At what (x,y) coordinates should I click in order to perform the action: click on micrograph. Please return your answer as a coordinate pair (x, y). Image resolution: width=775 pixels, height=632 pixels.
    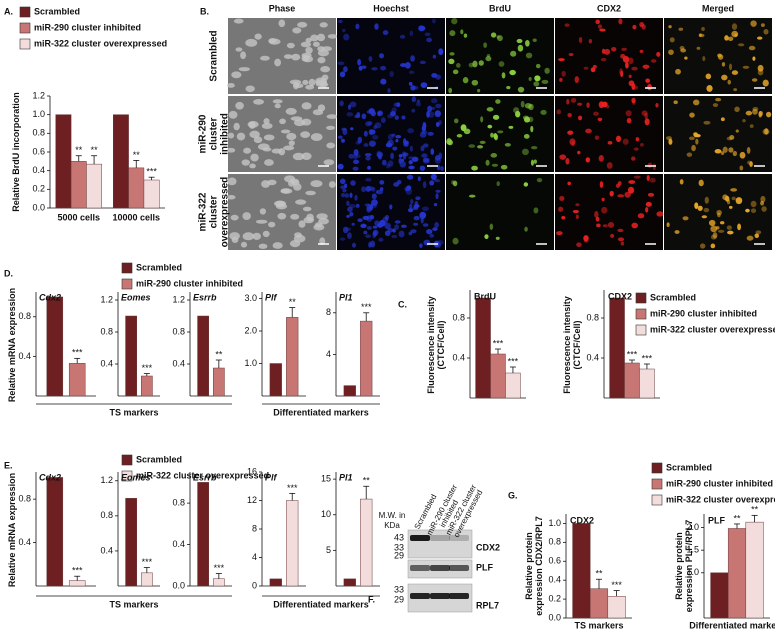
    Looking at the image, I should click on (391, 212).